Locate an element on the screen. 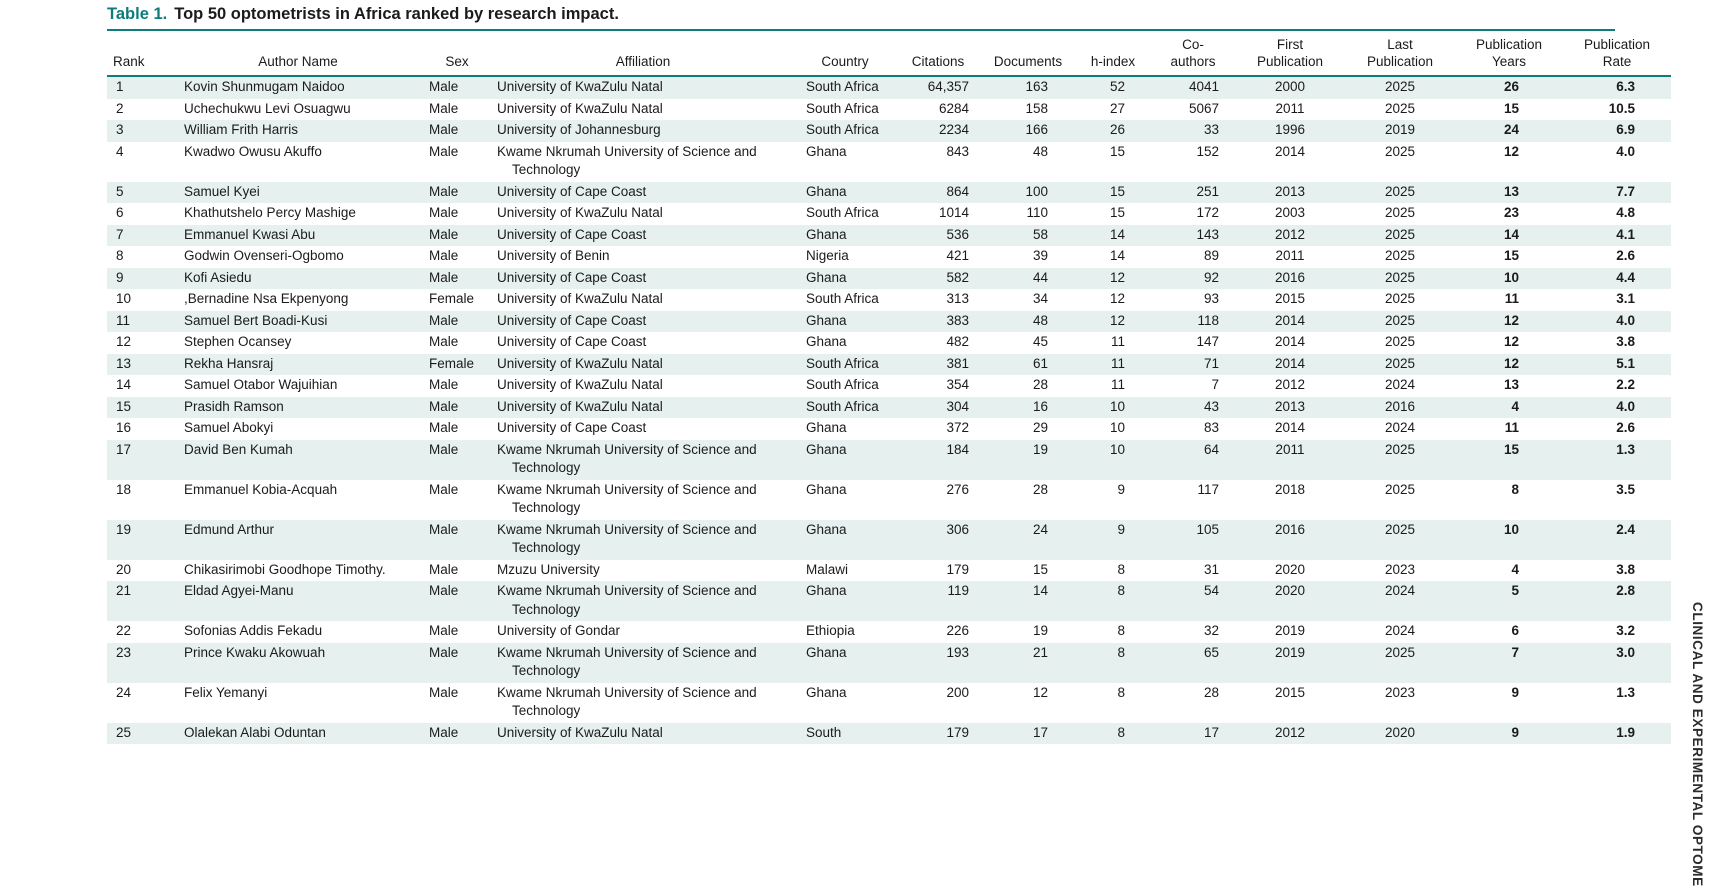  journal-name-vertical: CLINICAL AND EXPERIMENTAL OPTOME is located at coordinates (1697, 744).